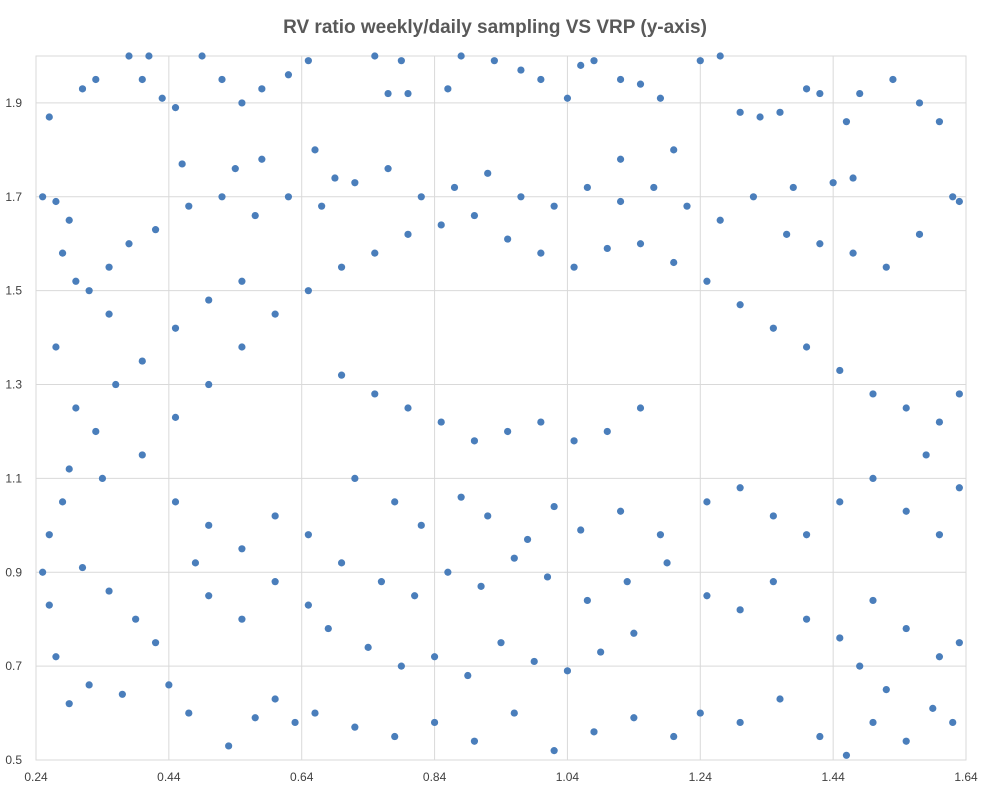 Image resolution: width=991 pixels, height=786 pixels. Describe the element at coordinates (13, 385) in the screenshot. I see `y-tick-label: 1.3` at that location.